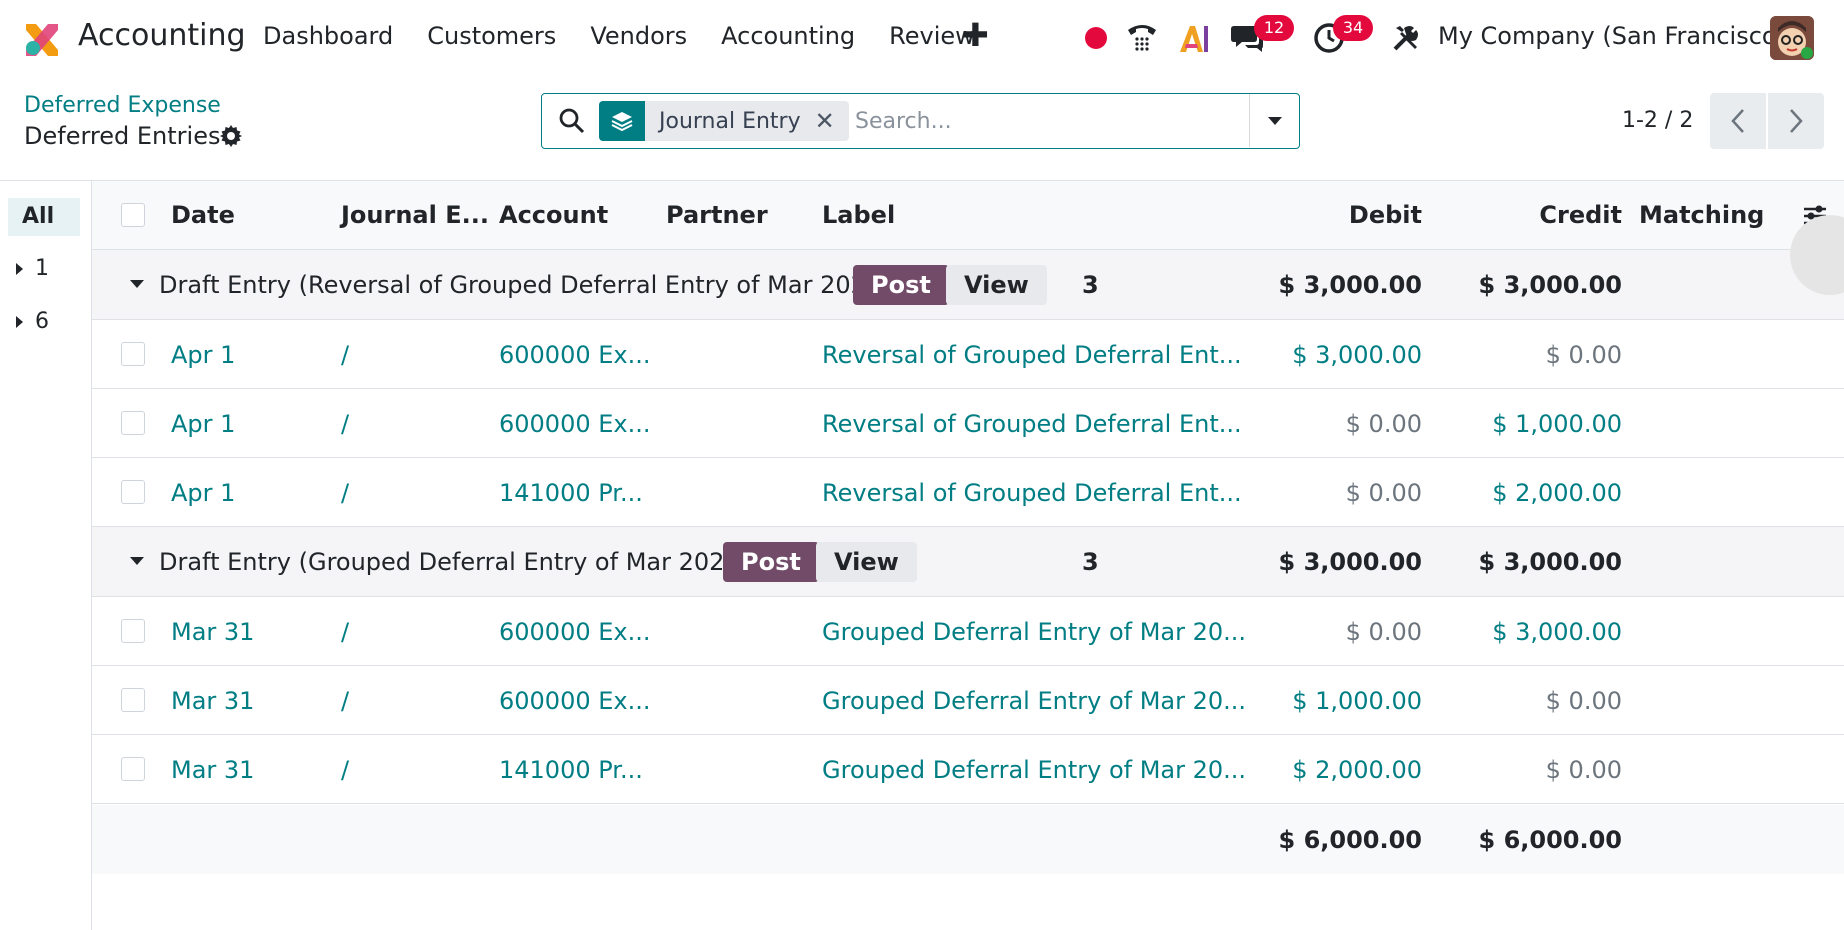 This screenshot has width=1844, height=930. I want to click on pager-previous-button, so click(1738, 121).